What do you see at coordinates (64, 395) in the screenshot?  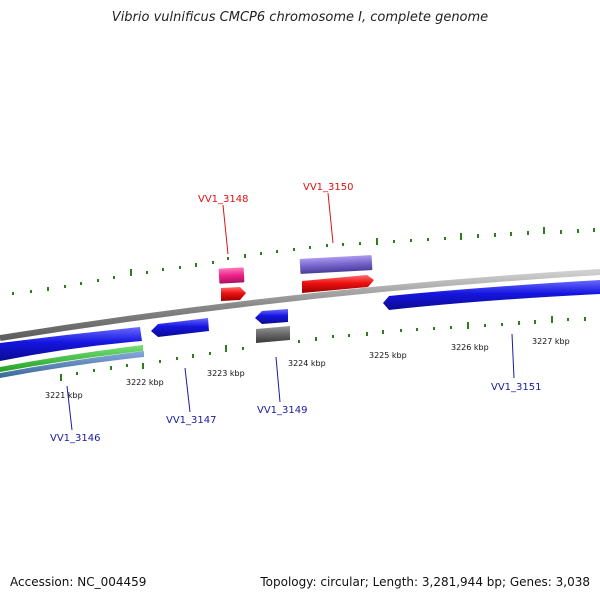 I see `kbp-label-3221: 3221 kbp` at bounding box center [64, 395].